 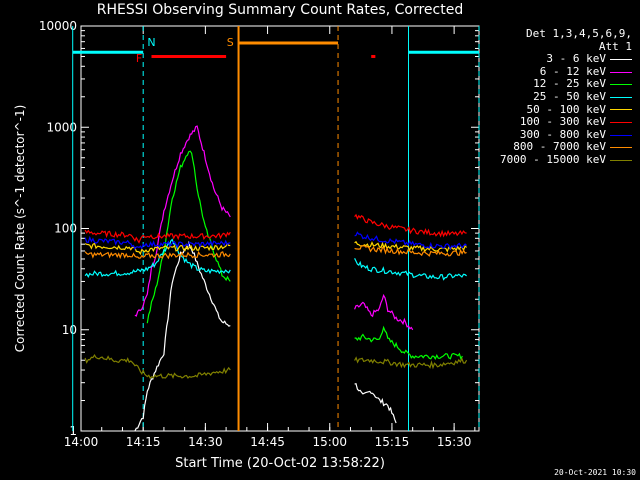 I want to click on x-tick-label: 15:00, so click(x=329, y=442).